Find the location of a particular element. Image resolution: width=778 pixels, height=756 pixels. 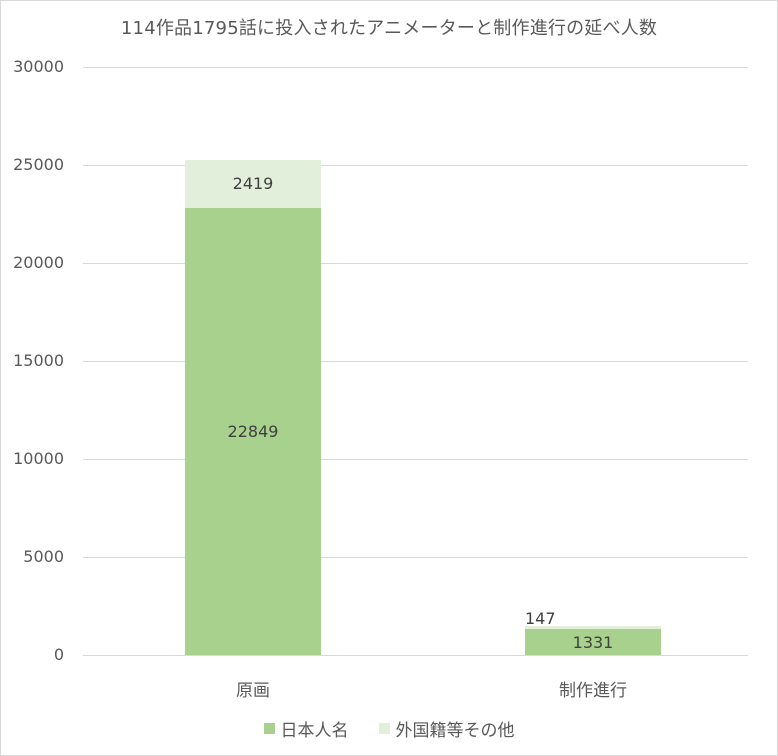

legend-item-other: 外国籍等その他 is located at coordinates (446, 728).